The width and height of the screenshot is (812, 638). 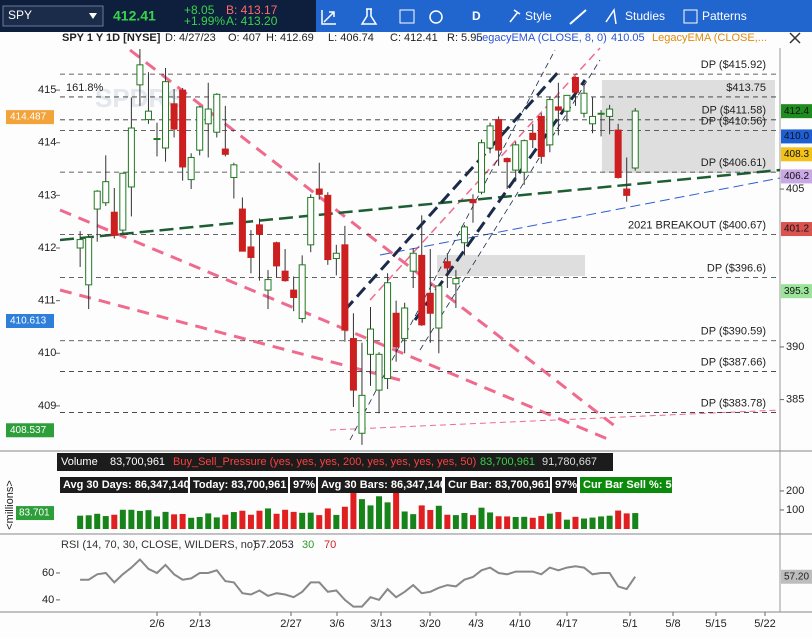 I want to click on level-label: DP ($410.56), so click(x=733, y=121).